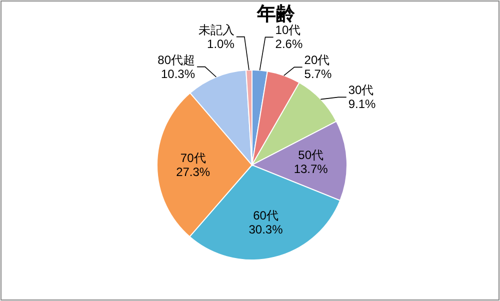 The width and height of the screenshot is (500, 301). I want to click on data-label: 13.7%, so click(311, 169).